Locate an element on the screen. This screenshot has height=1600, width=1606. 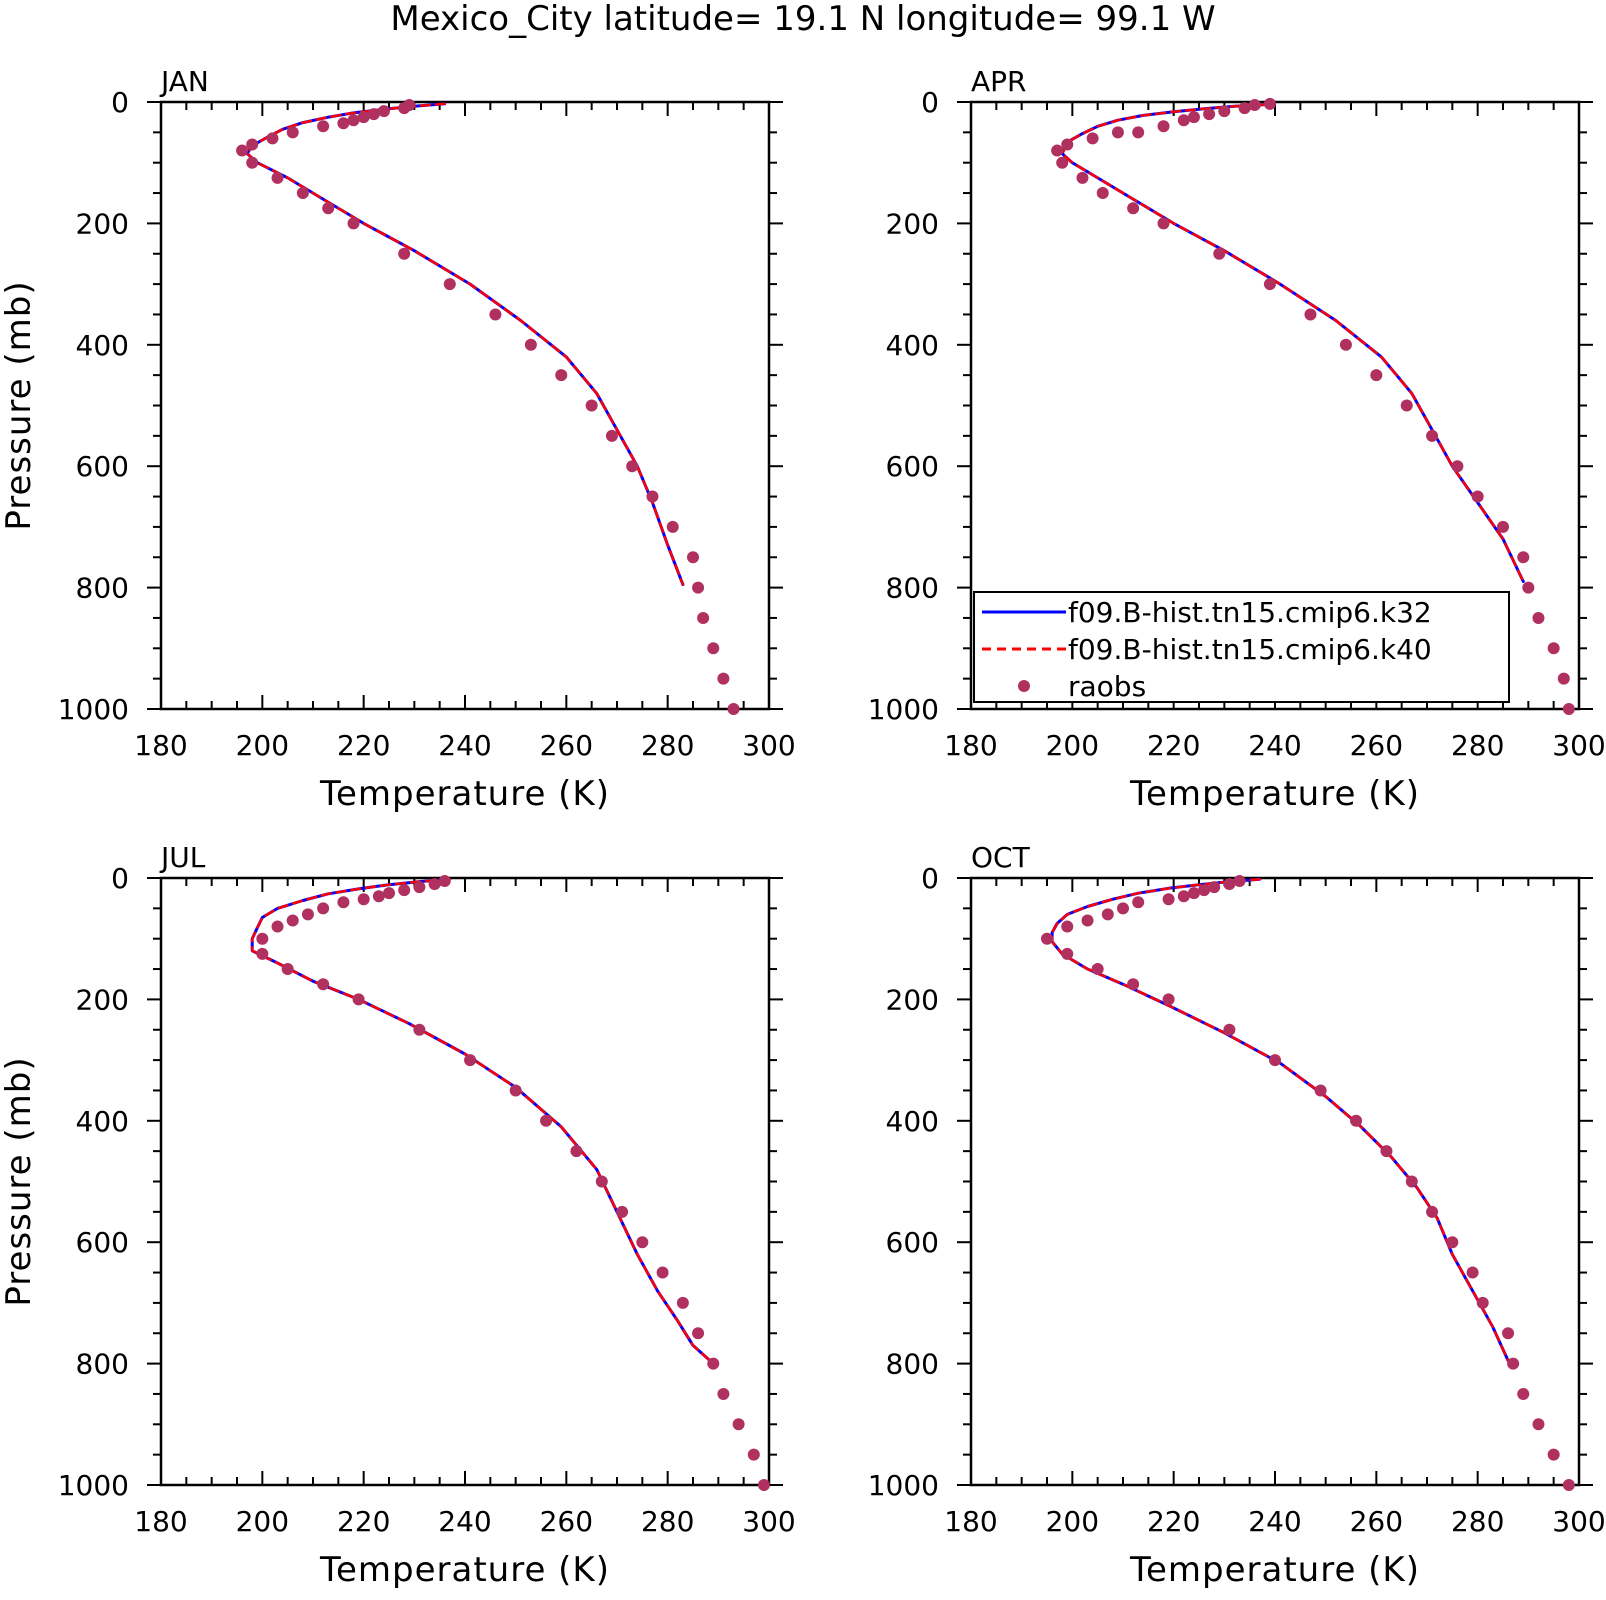
x-tick-label: 180 is located at coordinates (970, 1521).